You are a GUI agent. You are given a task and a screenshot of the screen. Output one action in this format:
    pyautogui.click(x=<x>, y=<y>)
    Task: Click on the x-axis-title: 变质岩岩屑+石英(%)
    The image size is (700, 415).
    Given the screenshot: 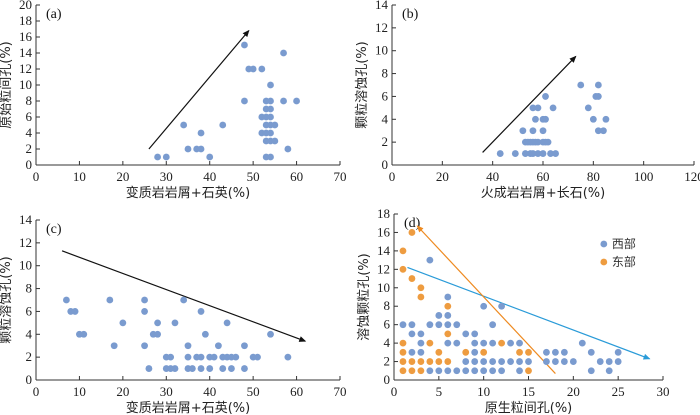 What is the action you would take?
    pyautogui.click(x=188, y=407)
    